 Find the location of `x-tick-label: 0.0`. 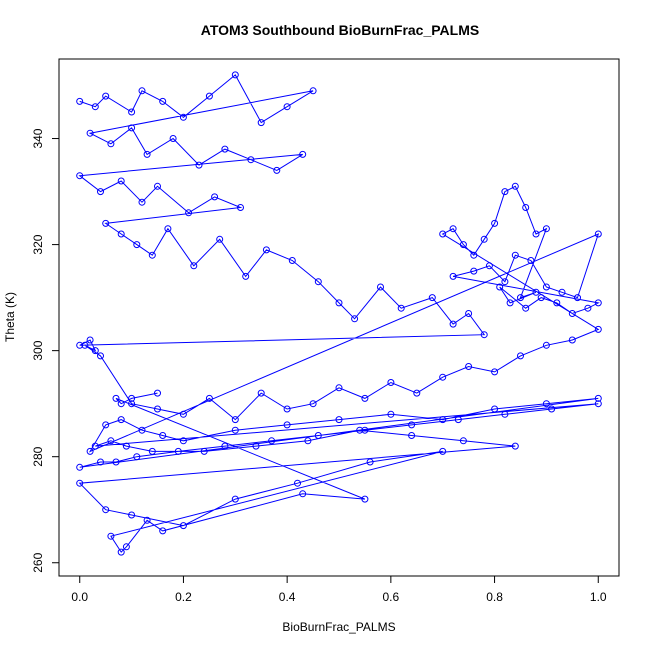

x-tick-label: 0.0 is located at coordinates (79, 597).